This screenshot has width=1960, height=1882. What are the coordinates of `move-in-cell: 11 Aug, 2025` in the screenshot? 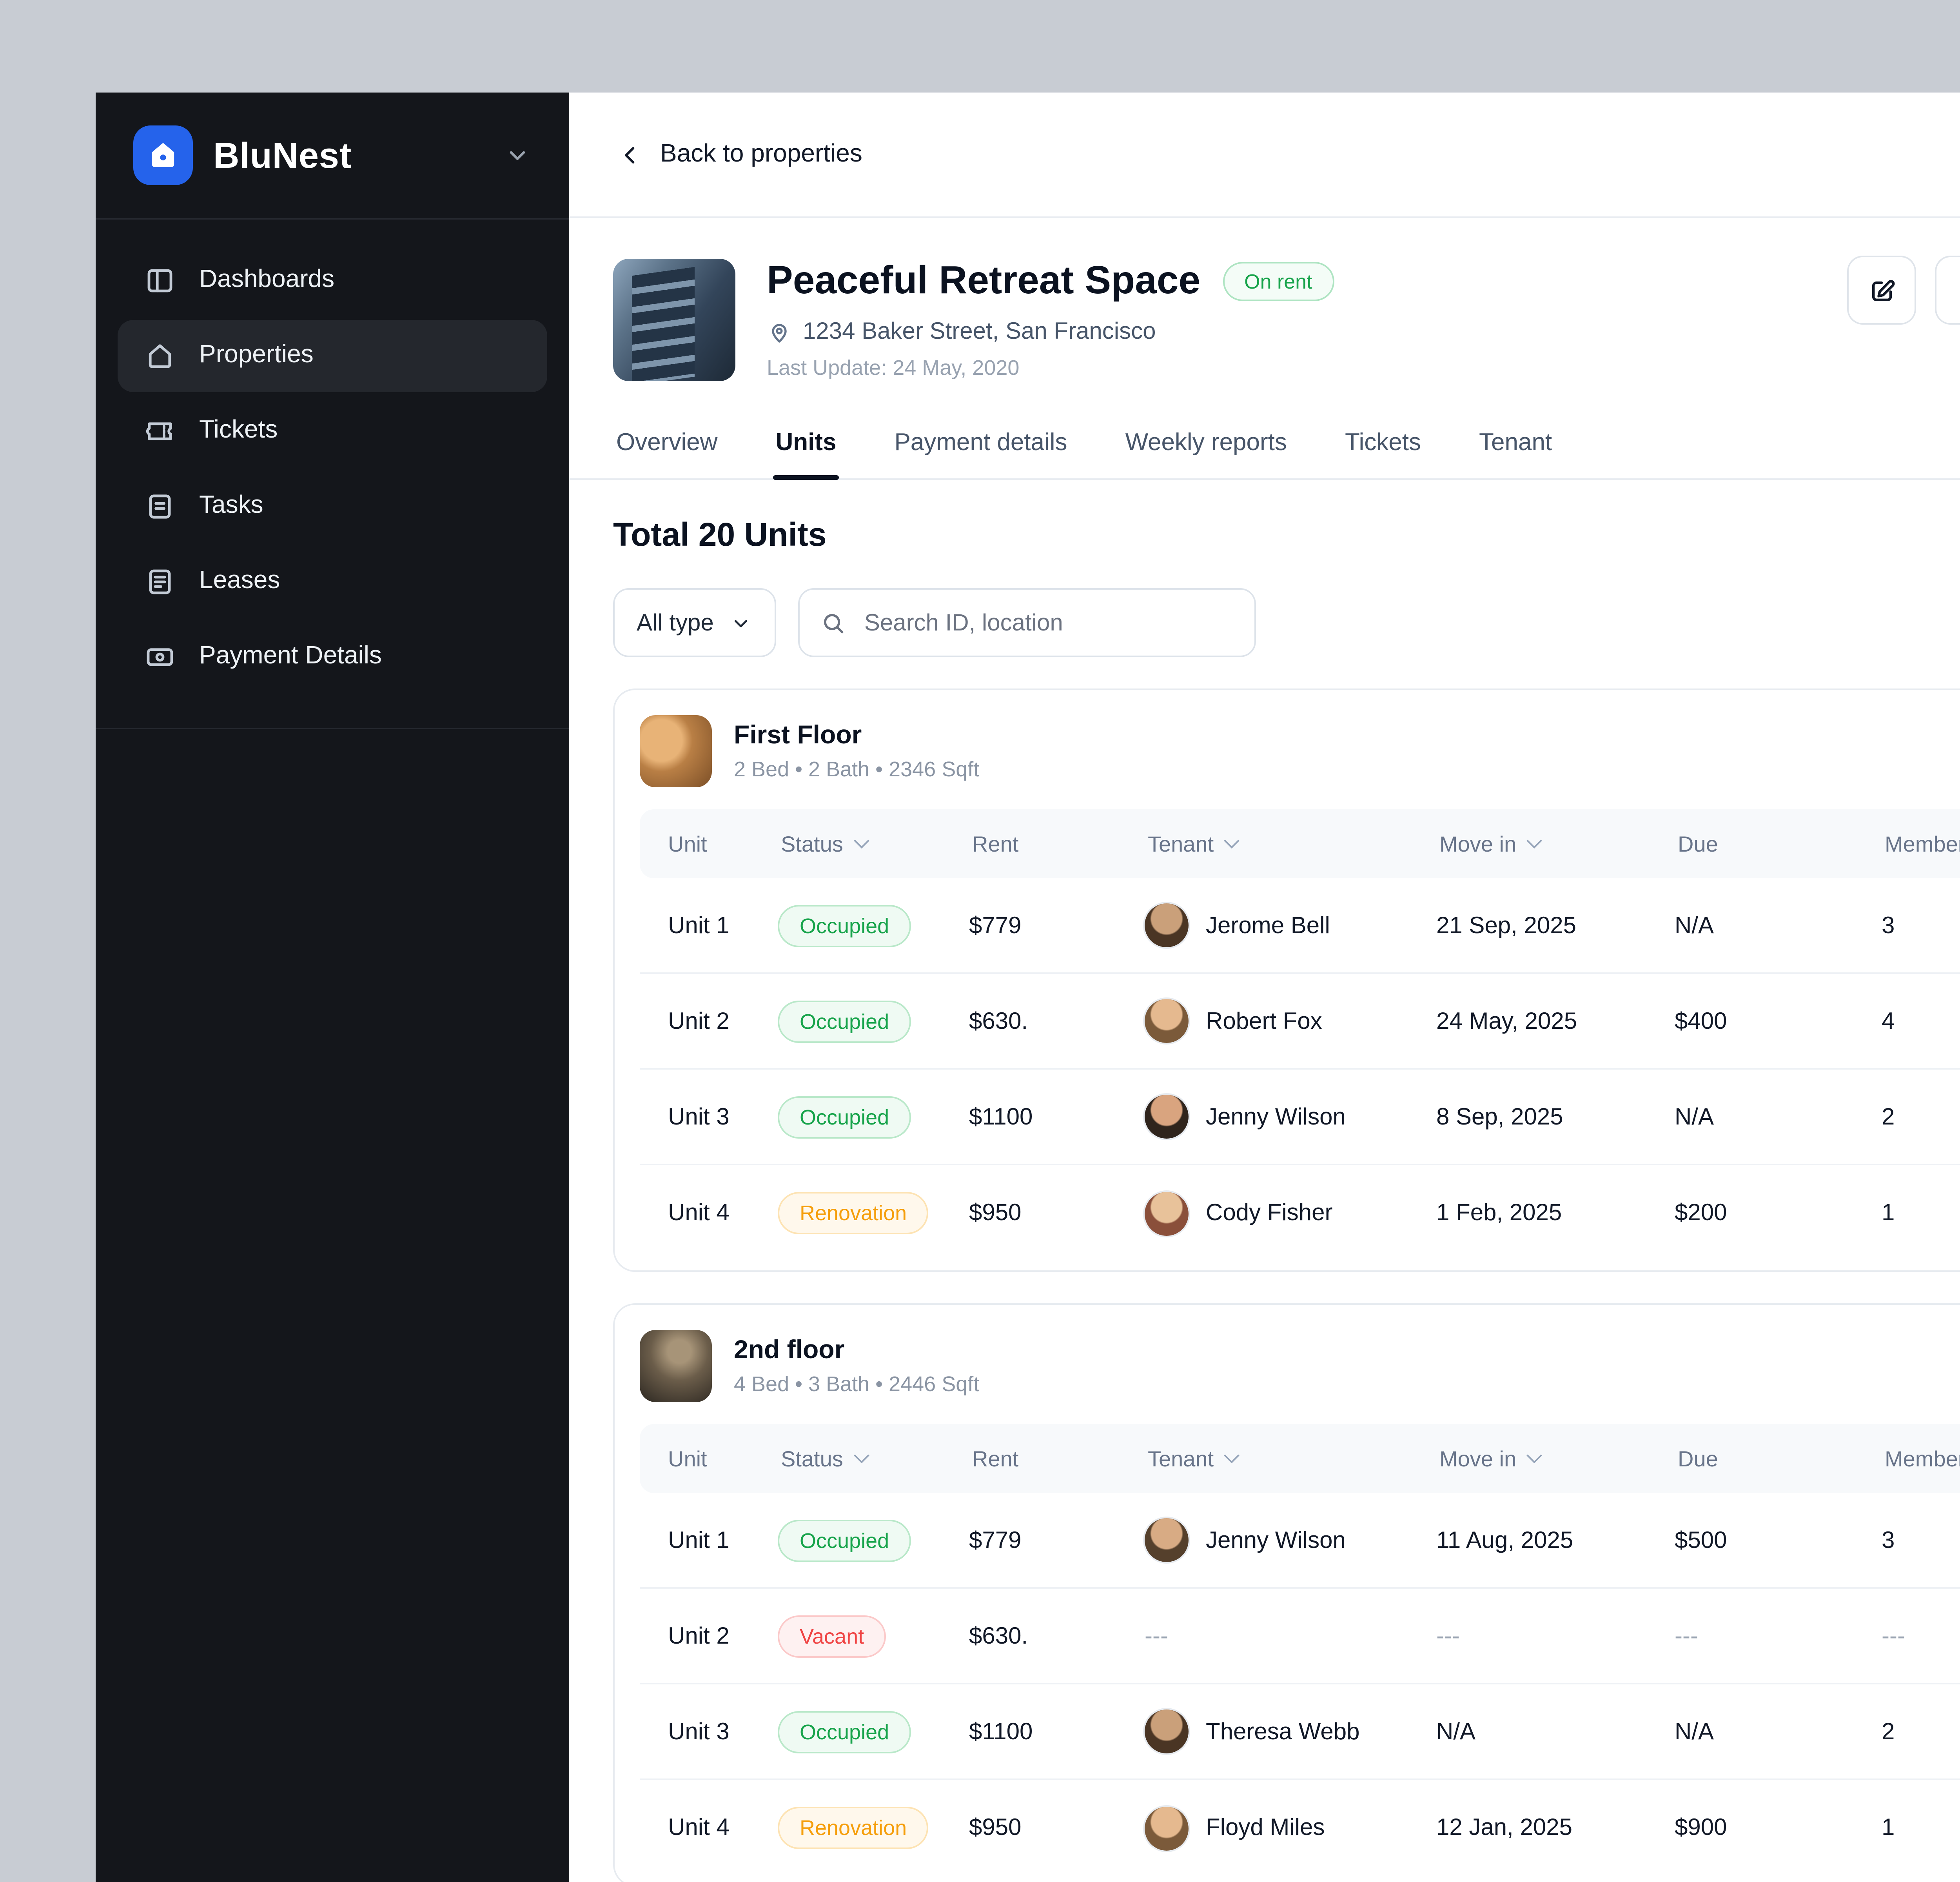 It's located at (1504, 1540).